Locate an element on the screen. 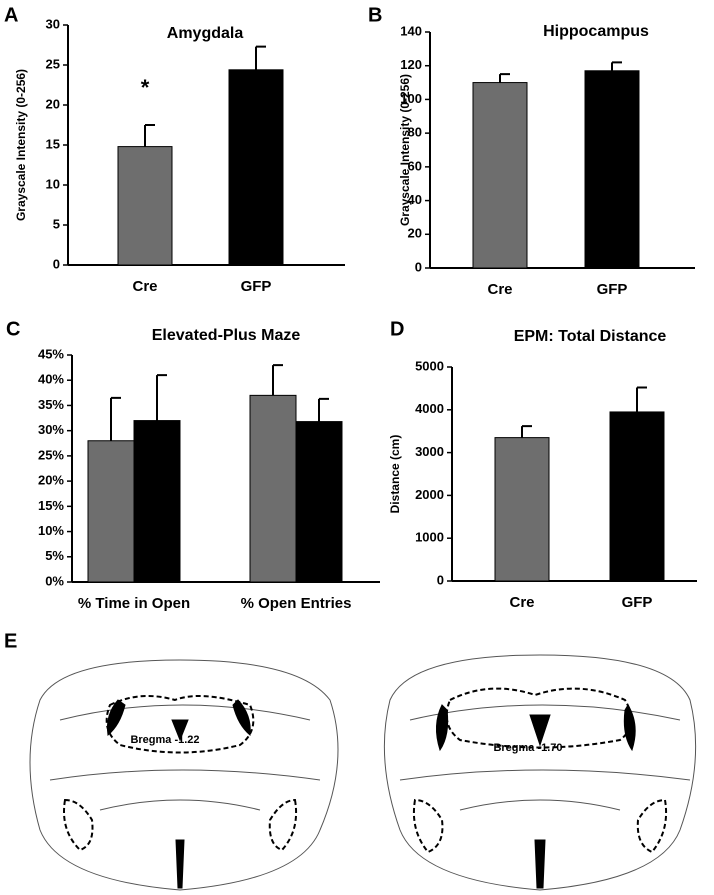  y-tick-label: 80 is located at coordinates (415, 132).